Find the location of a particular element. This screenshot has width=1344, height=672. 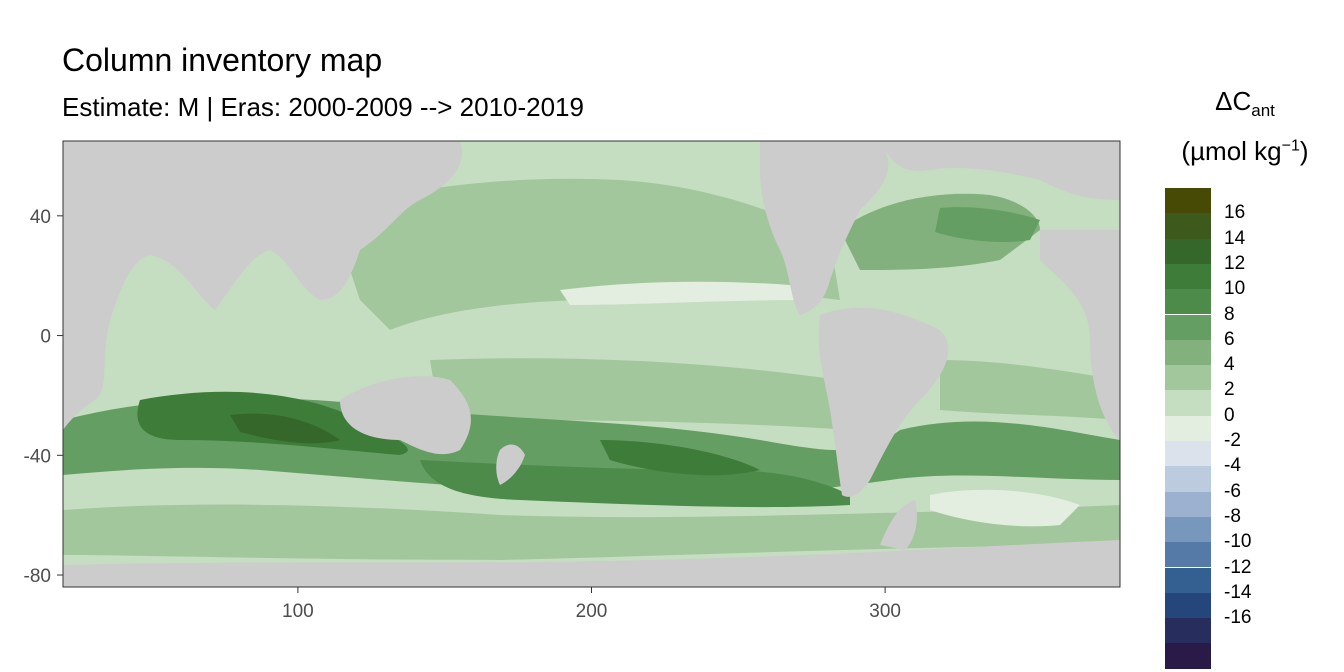

legend-label: 14 is located at coordinates (1235, 238).